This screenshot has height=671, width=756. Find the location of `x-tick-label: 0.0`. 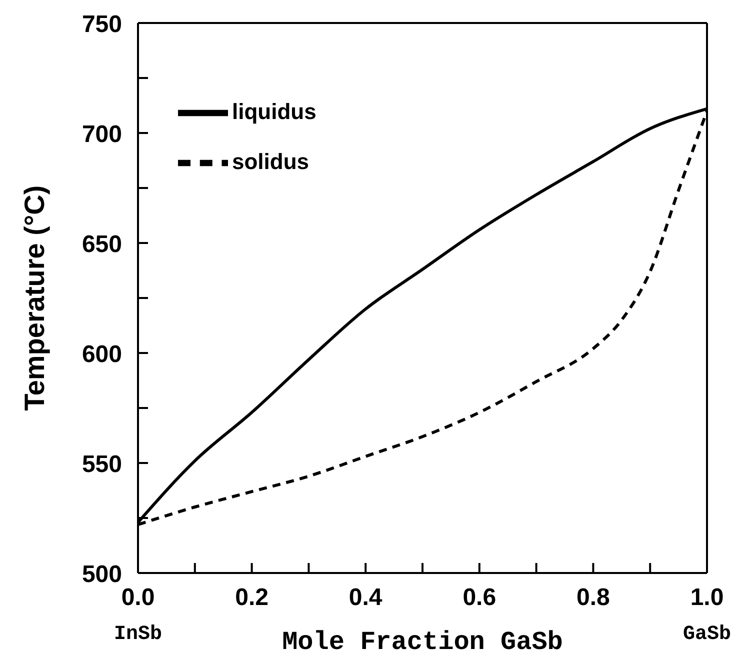

x-tick-label: 0.0 is located at coordinates (138, 597).